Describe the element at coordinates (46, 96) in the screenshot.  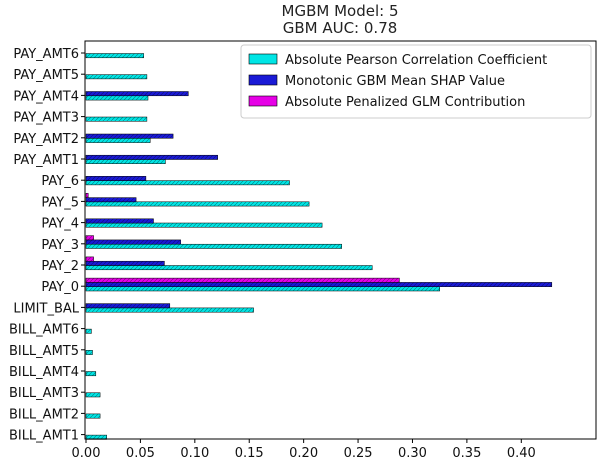
I see `y-tick-label: PAY_AMT4` at that location.